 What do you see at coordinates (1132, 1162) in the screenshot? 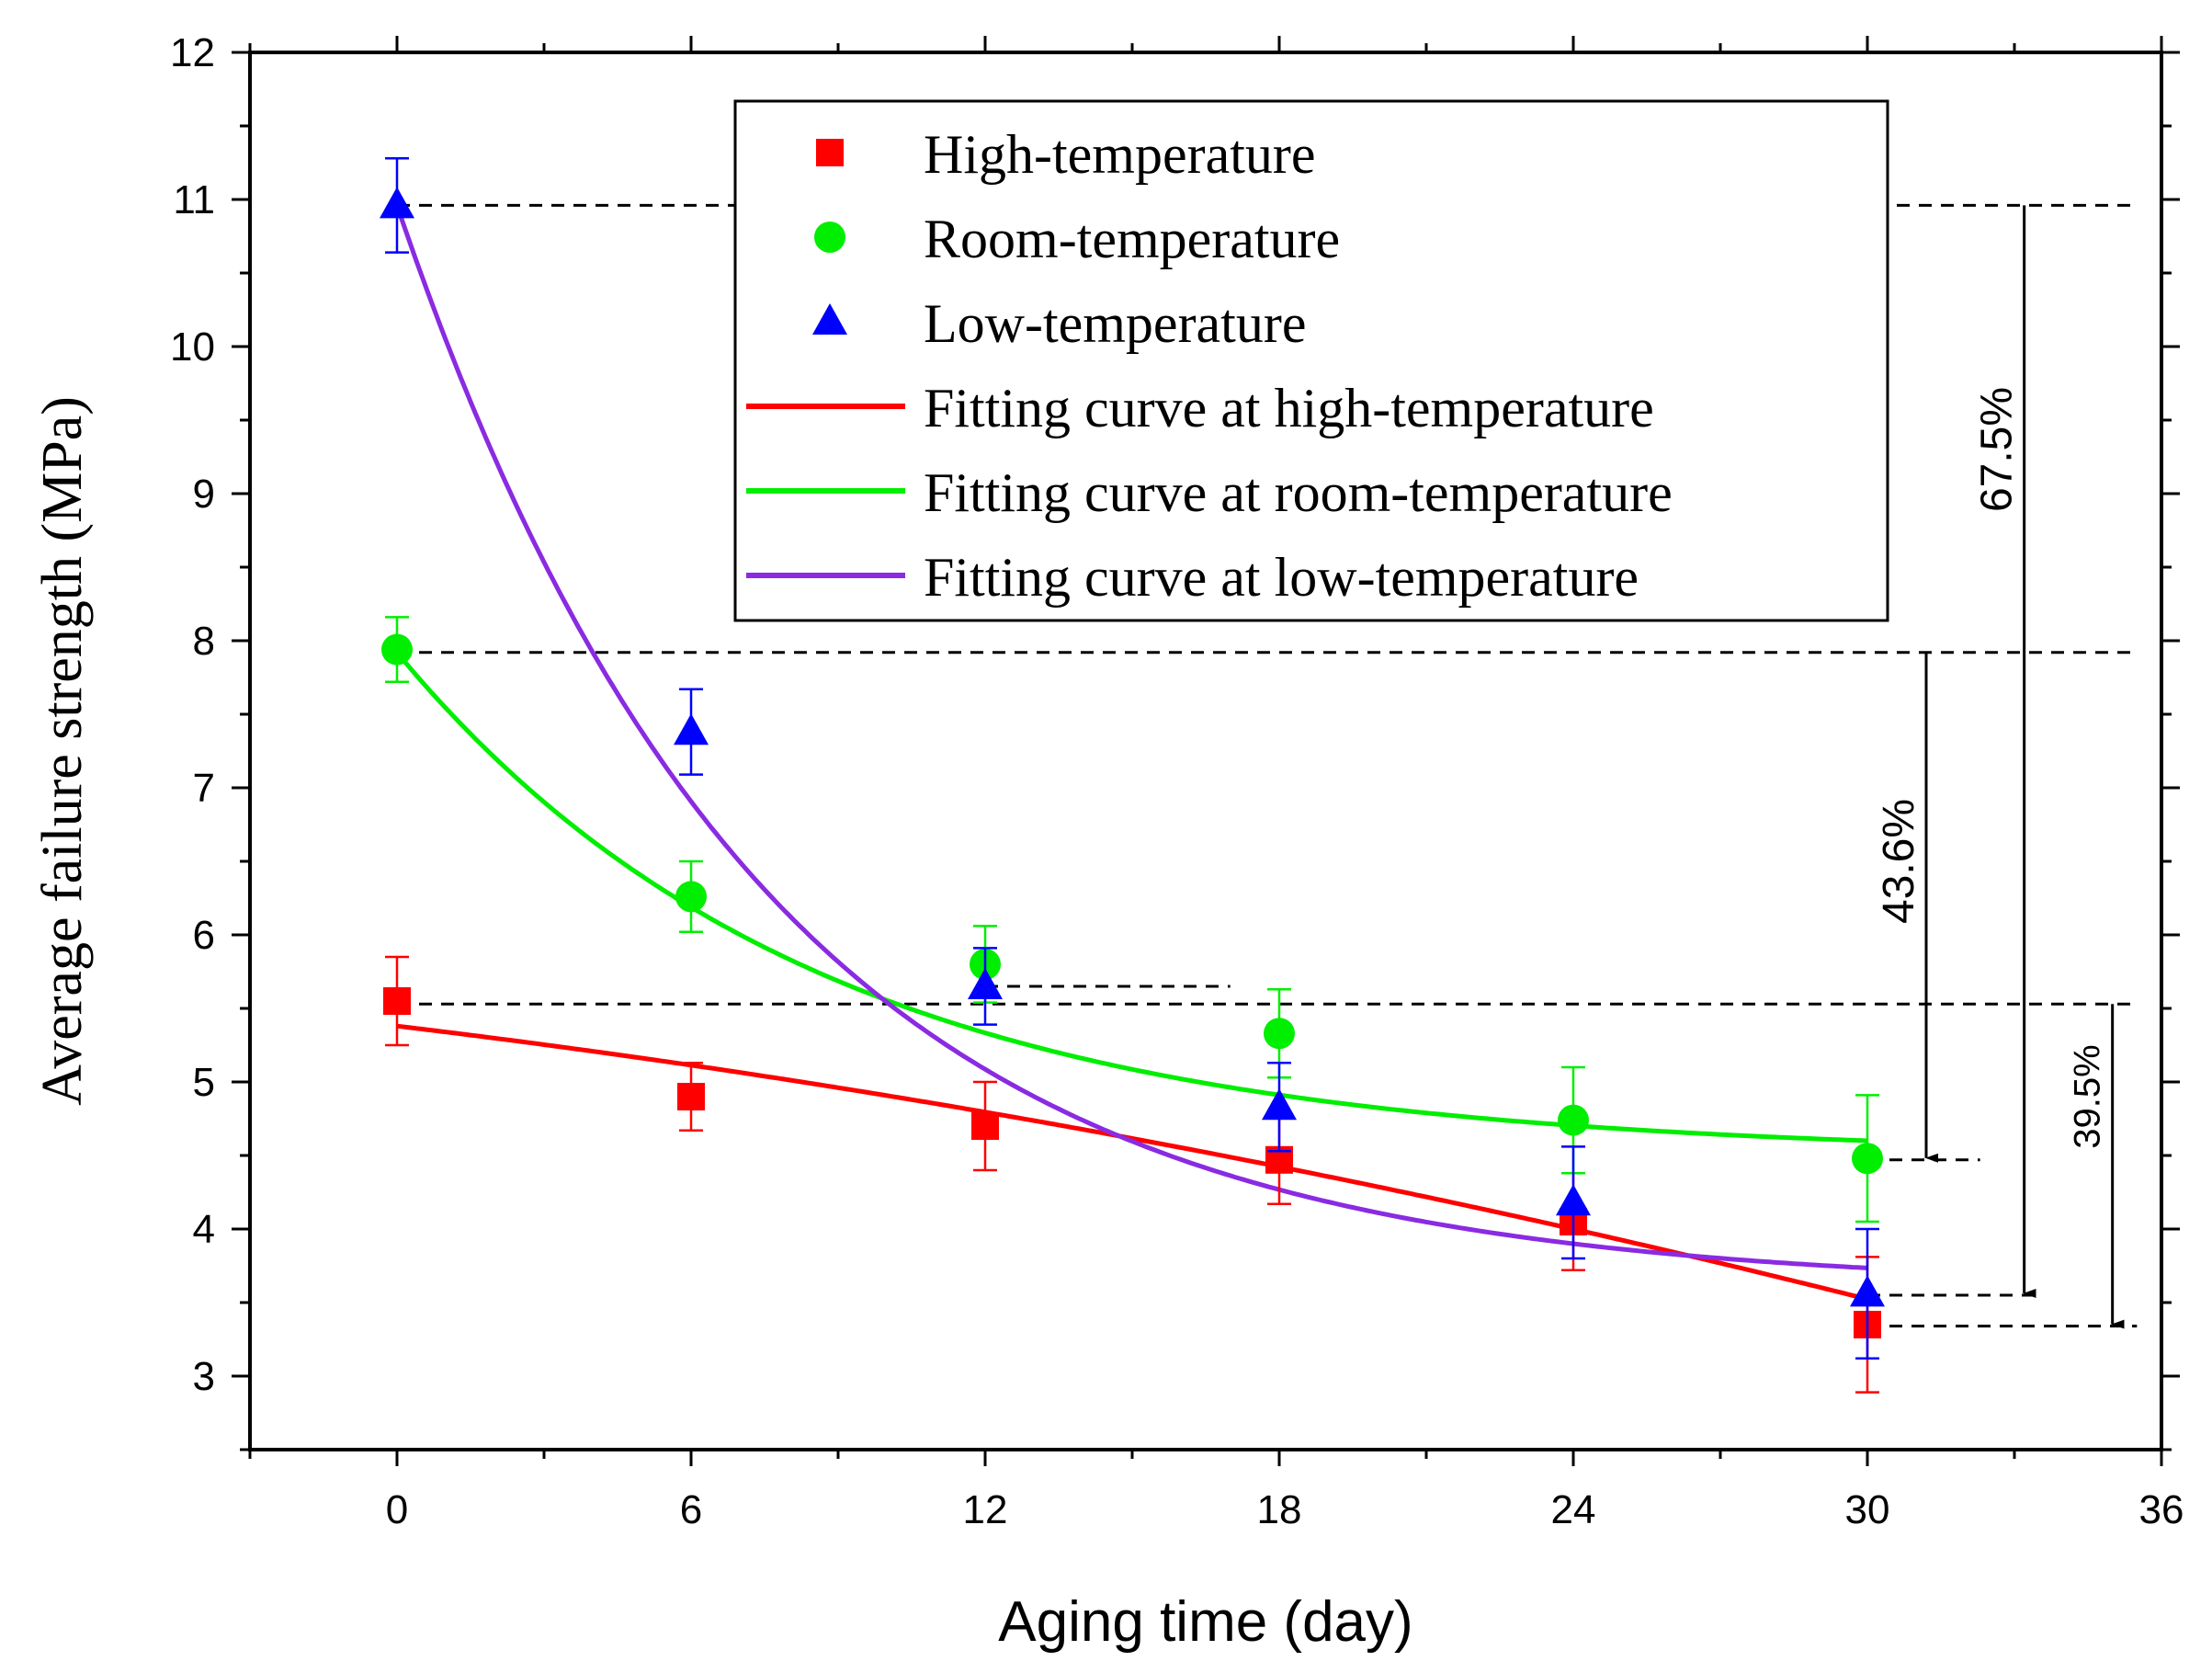
I see `fit-curve` at bounding box center [1132, 1162].